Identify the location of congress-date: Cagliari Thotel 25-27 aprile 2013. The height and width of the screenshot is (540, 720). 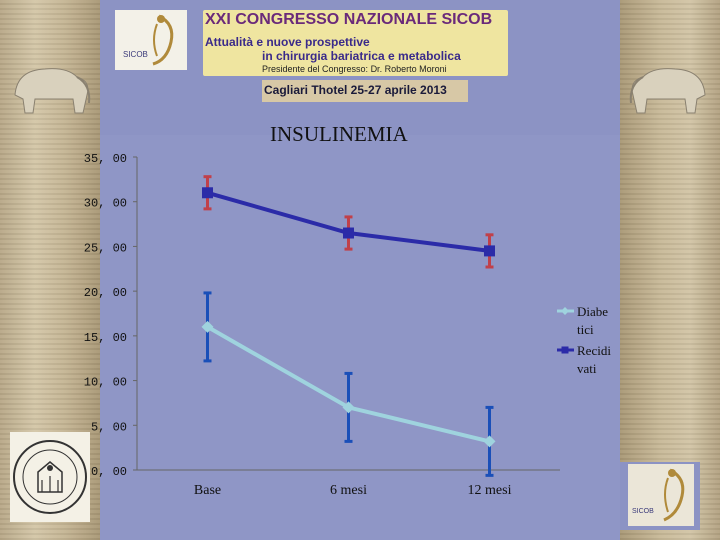
(355, 90).